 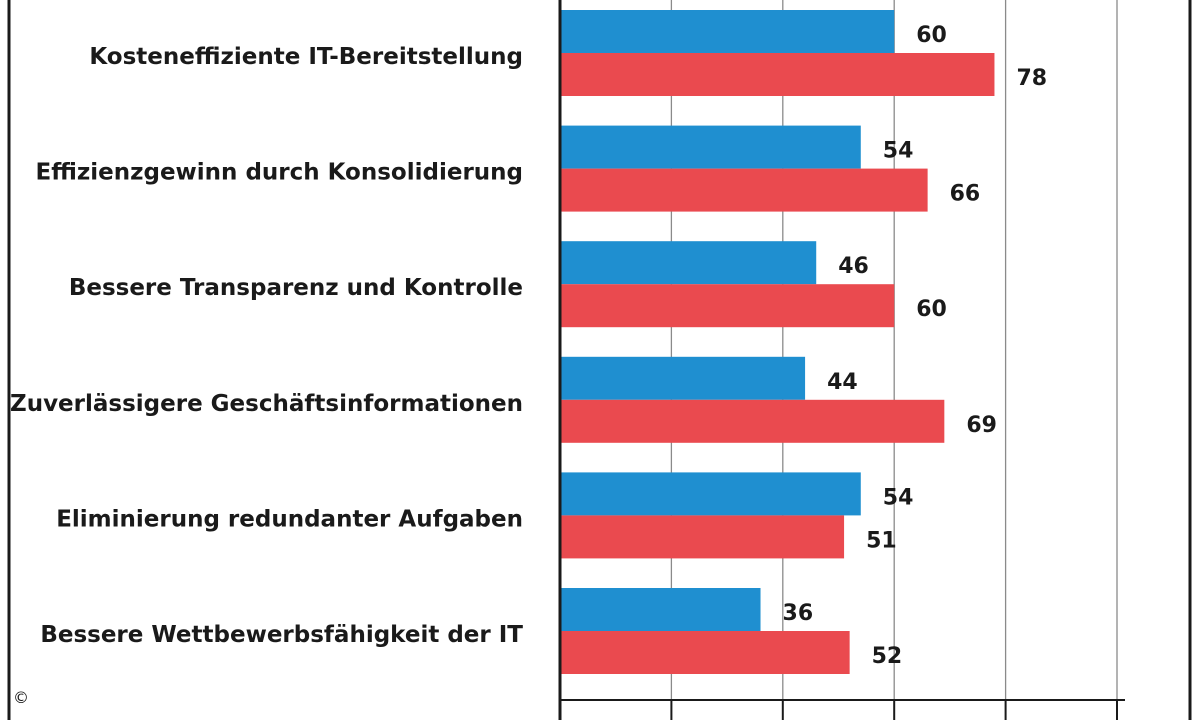 I want to click on category-label: Zuverlässigere Geschäftsinformationen, so click(x=266, y=404).